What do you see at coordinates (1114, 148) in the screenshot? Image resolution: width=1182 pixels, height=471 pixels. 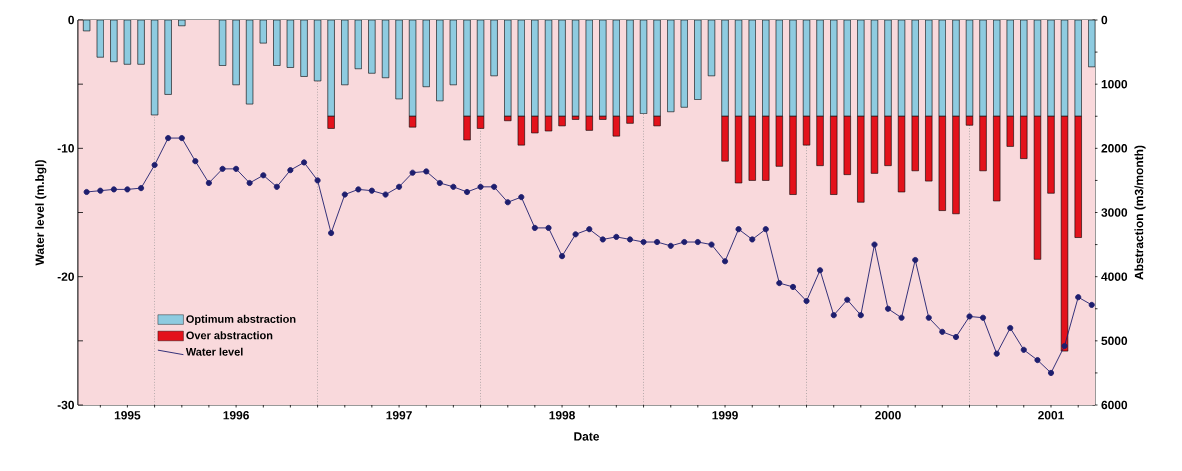 I see `y2-tick-label: 2000` at bounding box center [1114, 148].